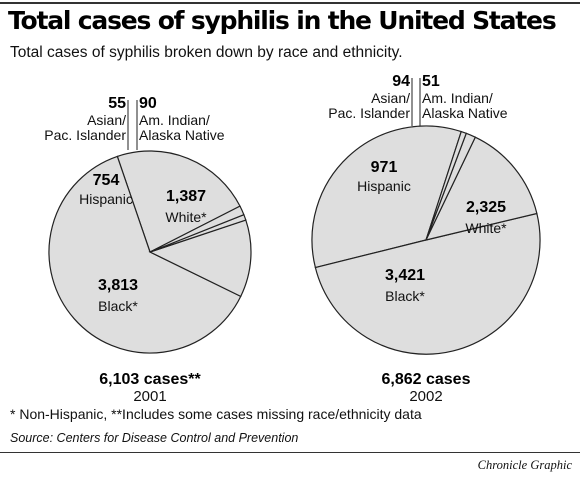 The image size is (580, 480). I want to click on slice-value-black: 3,421, so click(405, 275).